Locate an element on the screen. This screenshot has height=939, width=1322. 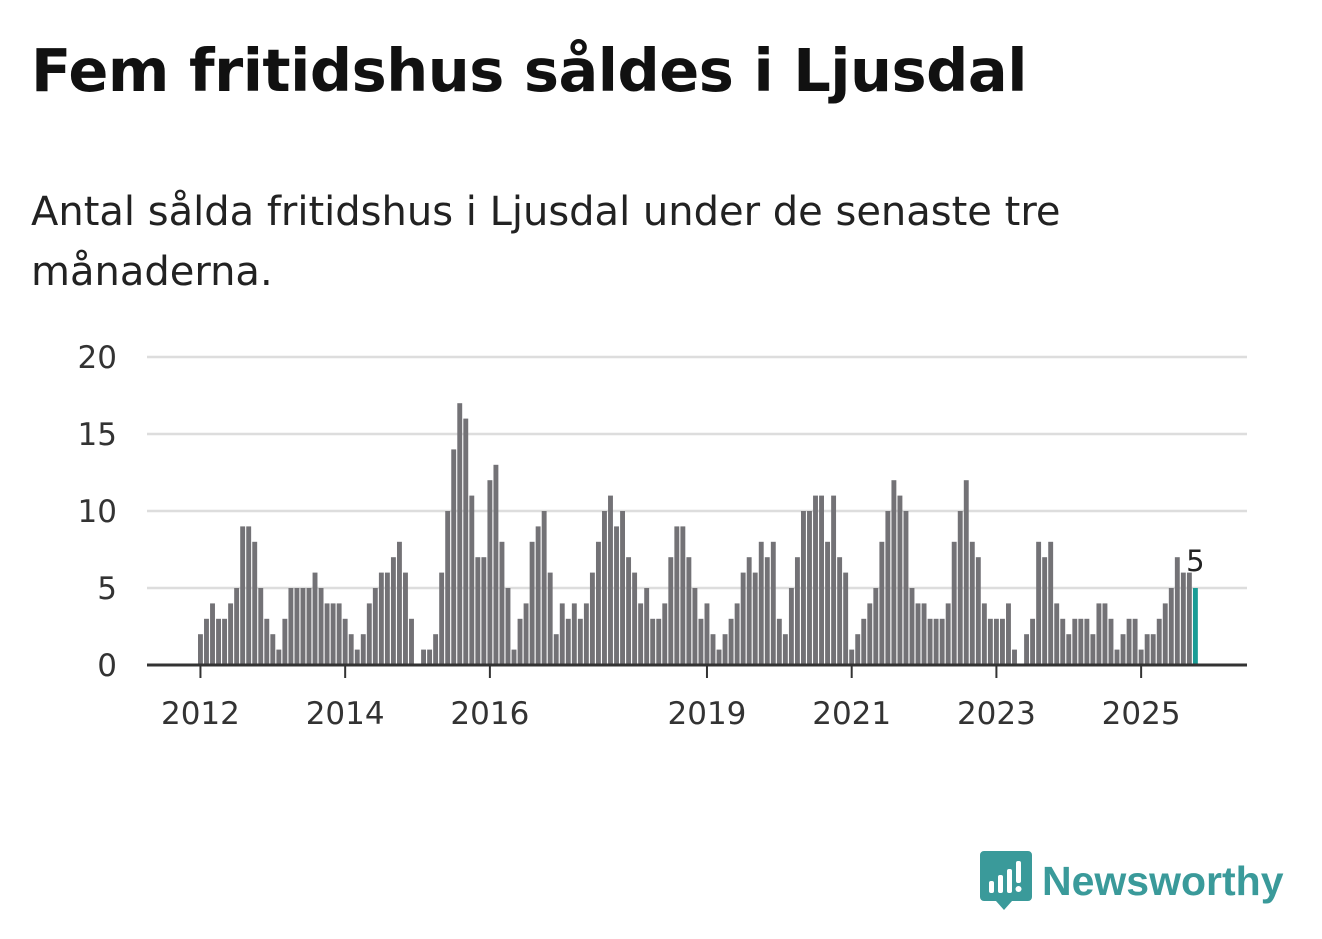
x-tick-label-2021: 2021 is located at coordinates (851, 714).